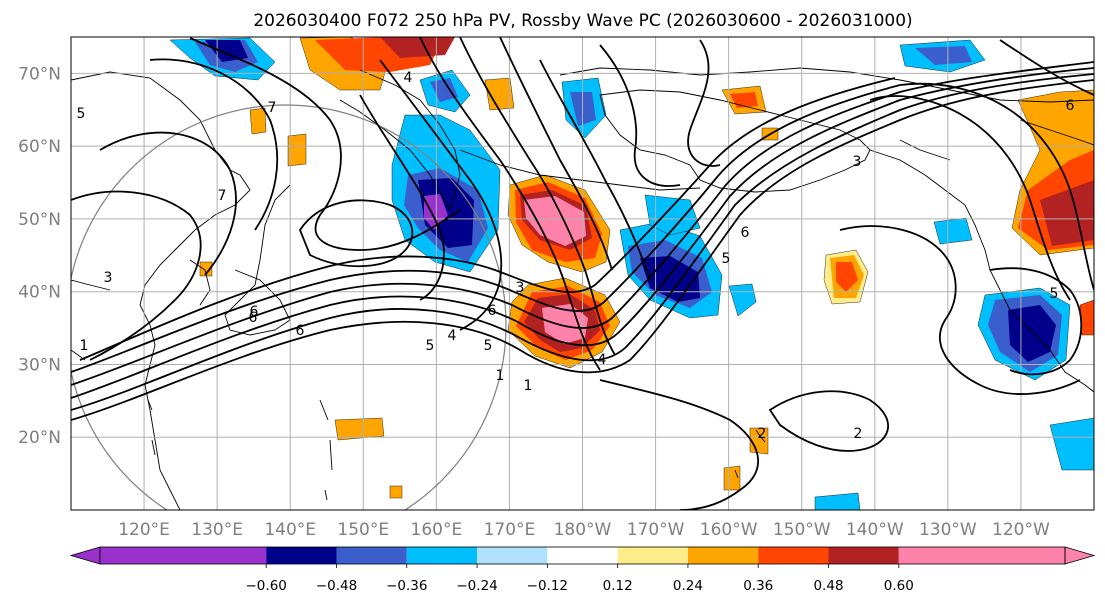 This screenshot has width=1105, height=604. What do you see at coordinates (948, 530) in the screenshot?
I see `lon-label: 130°W` at bounding box center [948, 530].